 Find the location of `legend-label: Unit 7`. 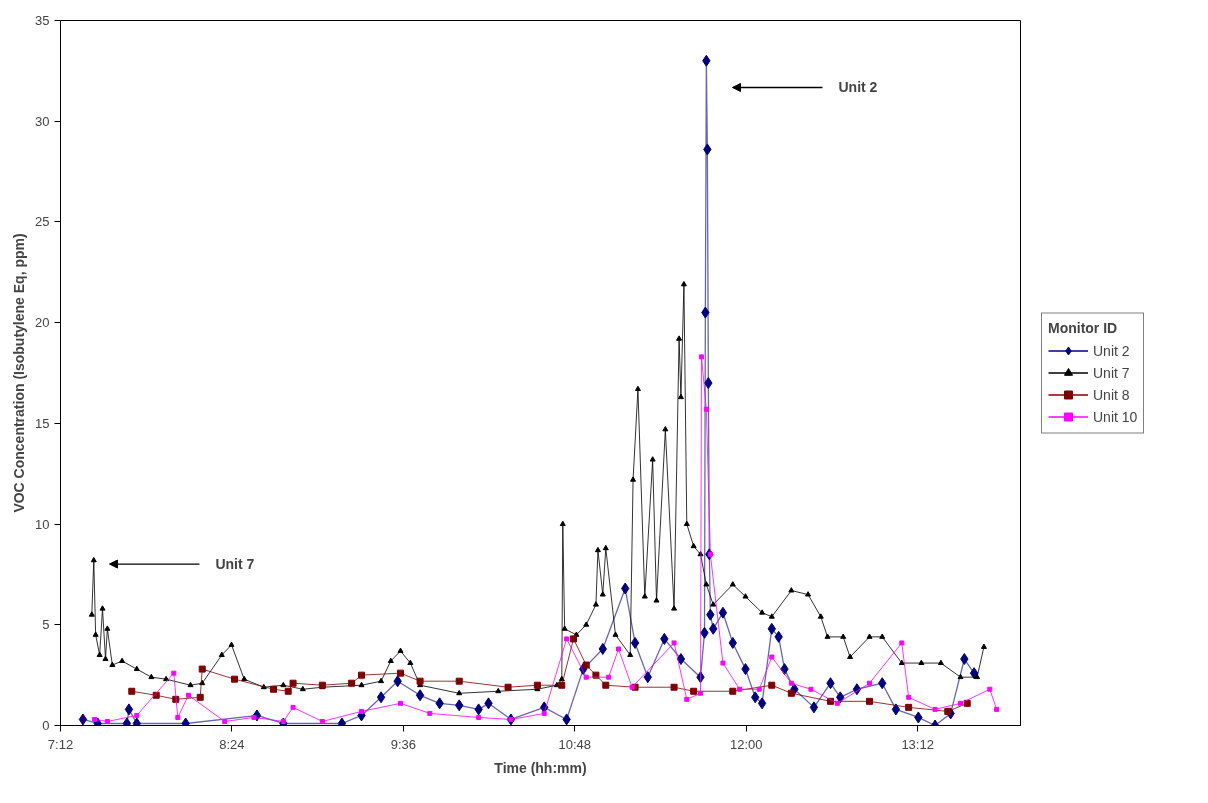

legend-label: Unit 7 is located at coordinates (1111, 372).